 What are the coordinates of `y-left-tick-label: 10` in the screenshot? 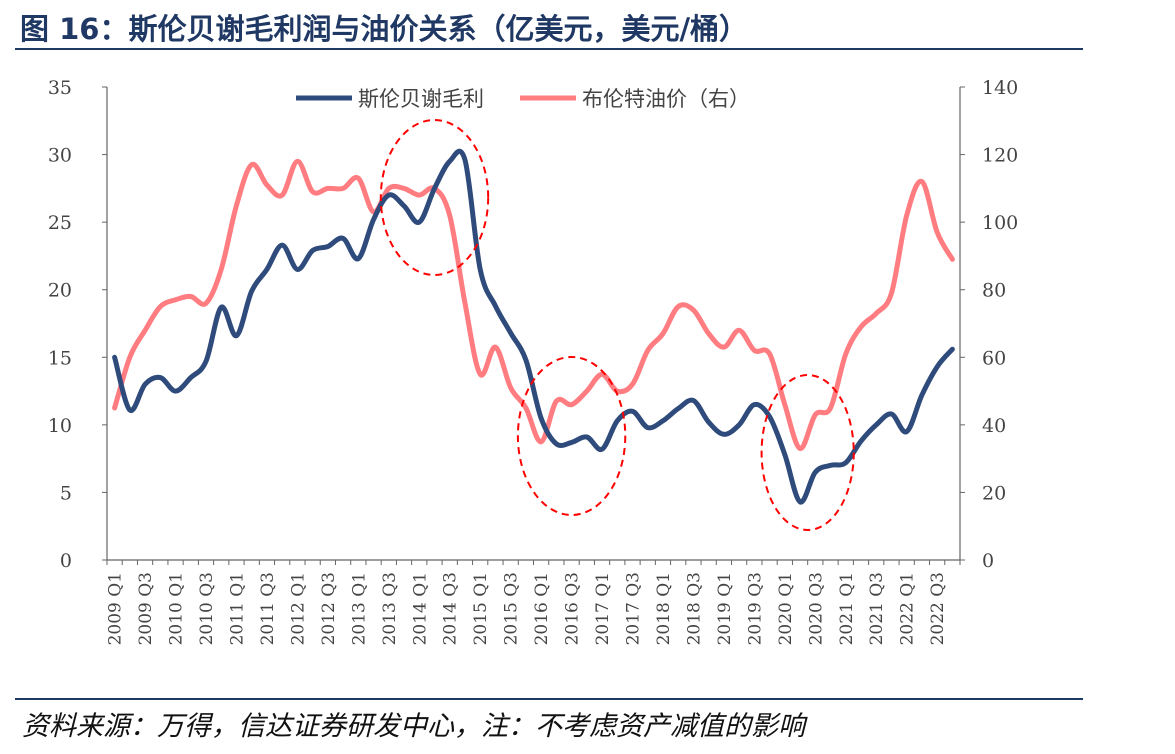 It's located at (60, 426).